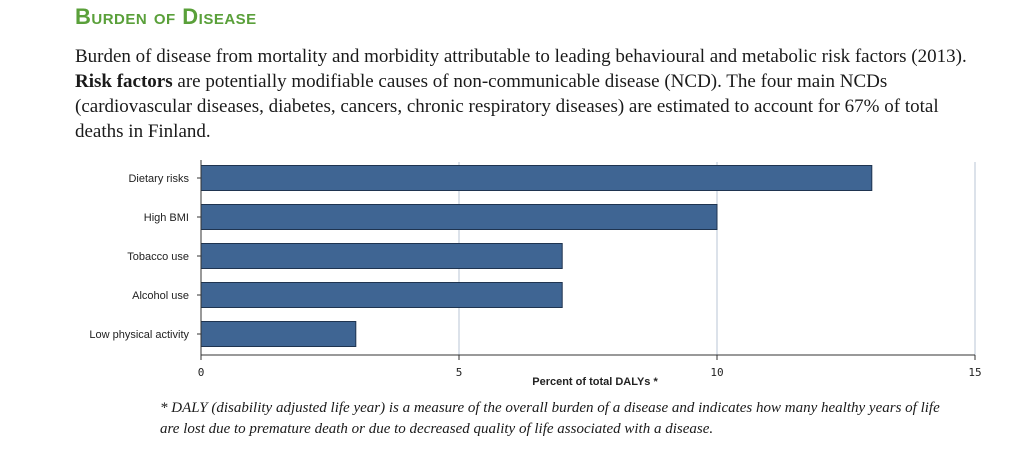 This screenshot has height=468, width=1023. I want to click on page-title: Burden of Disease, so click(166, 16).